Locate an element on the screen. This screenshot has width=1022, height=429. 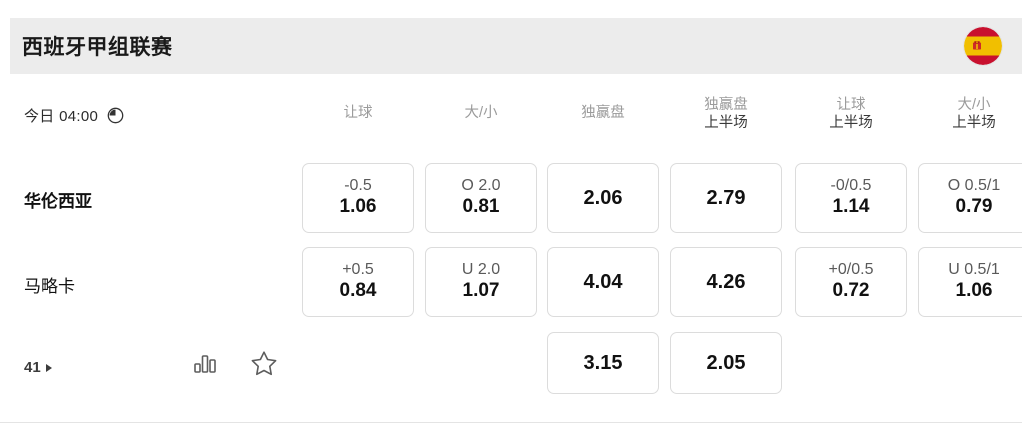
kickoff-time-label: 今日 04:00 is located at coordinates (61, 116).